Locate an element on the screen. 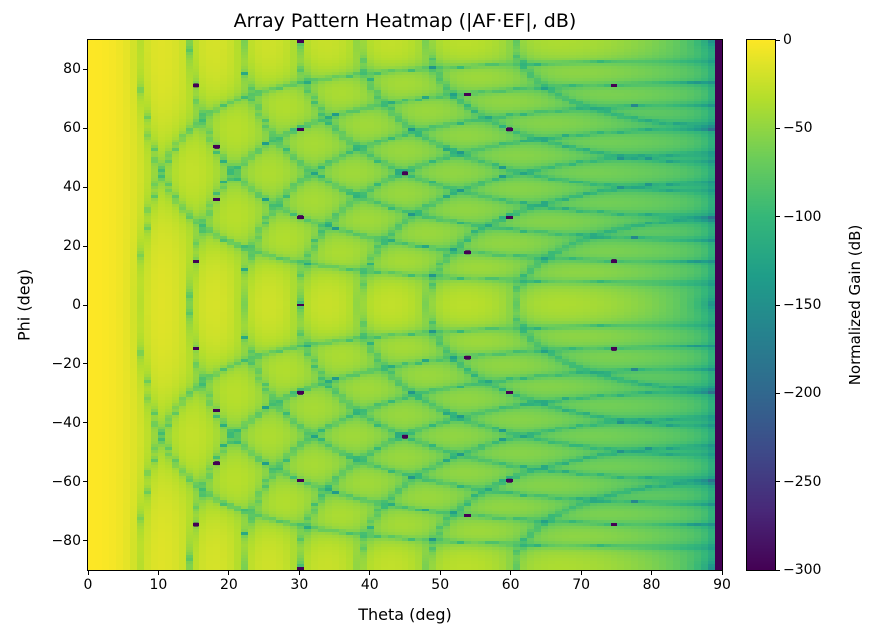 The height and width of the screenshot is (637, 885). colorbar-tick-label: −300 is located at coordinates (802, 570).